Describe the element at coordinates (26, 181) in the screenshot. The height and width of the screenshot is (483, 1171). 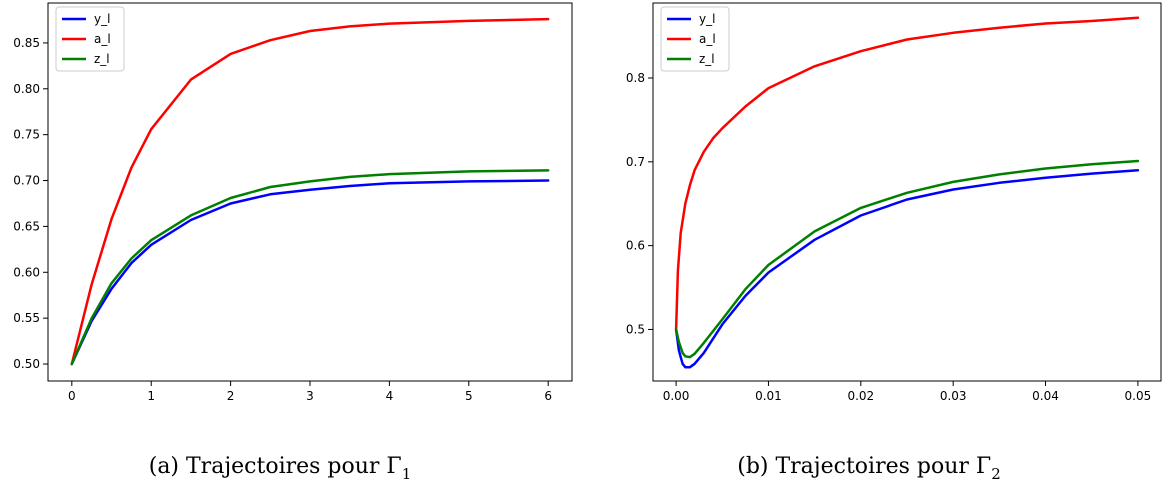
I see `y-tick-label-a: 0.70` at that location.